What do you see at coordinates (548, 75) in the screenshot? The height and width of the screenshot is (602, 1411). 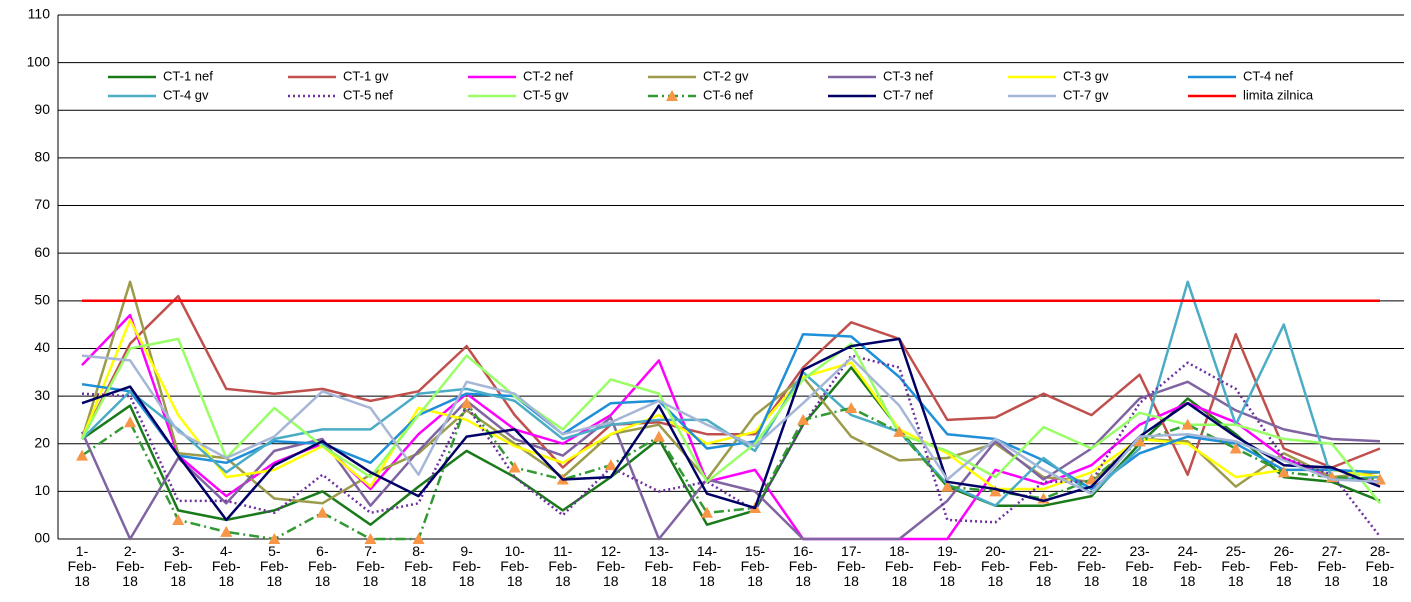 I see `legend-label: CT-2 nef` at bounding box center [548, 75].